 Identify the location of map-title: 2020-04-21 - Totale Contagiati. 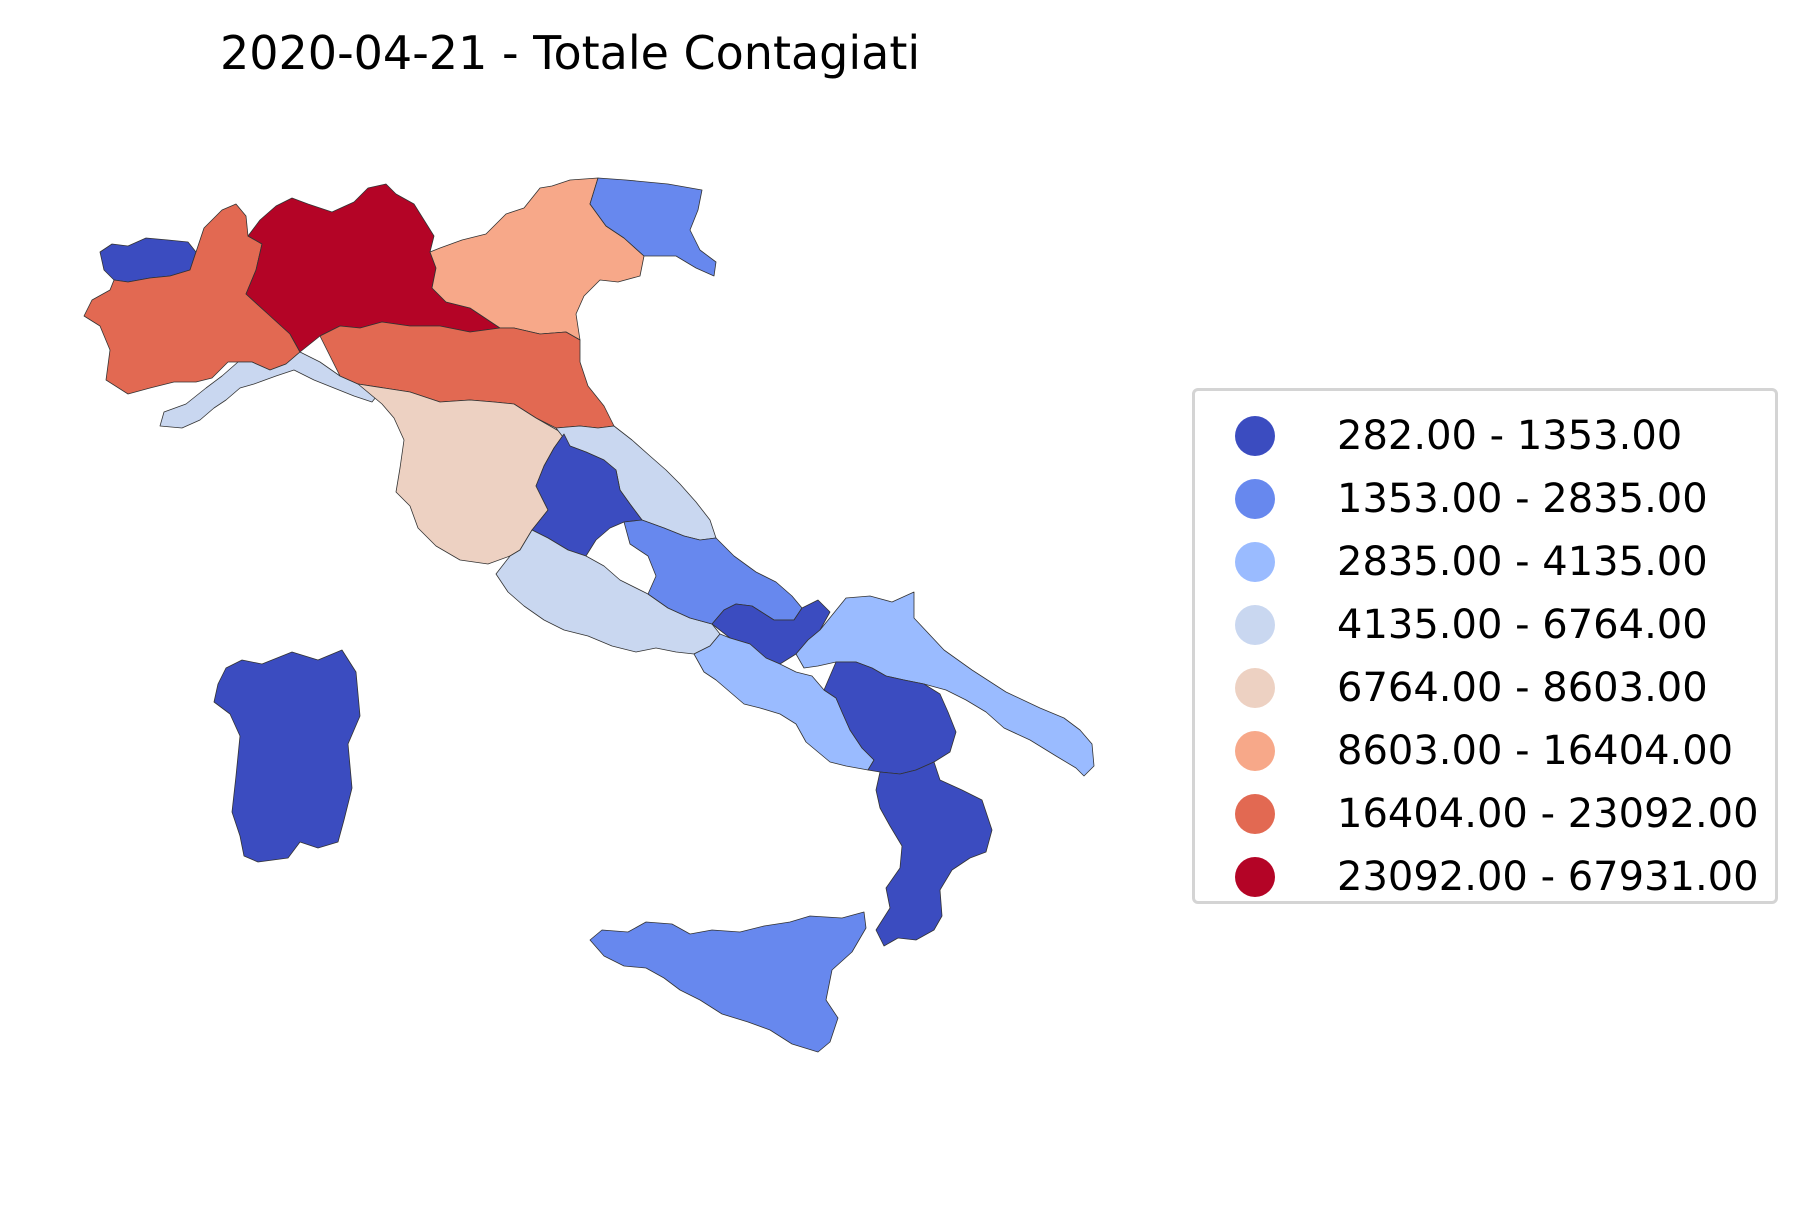
(570, 53).